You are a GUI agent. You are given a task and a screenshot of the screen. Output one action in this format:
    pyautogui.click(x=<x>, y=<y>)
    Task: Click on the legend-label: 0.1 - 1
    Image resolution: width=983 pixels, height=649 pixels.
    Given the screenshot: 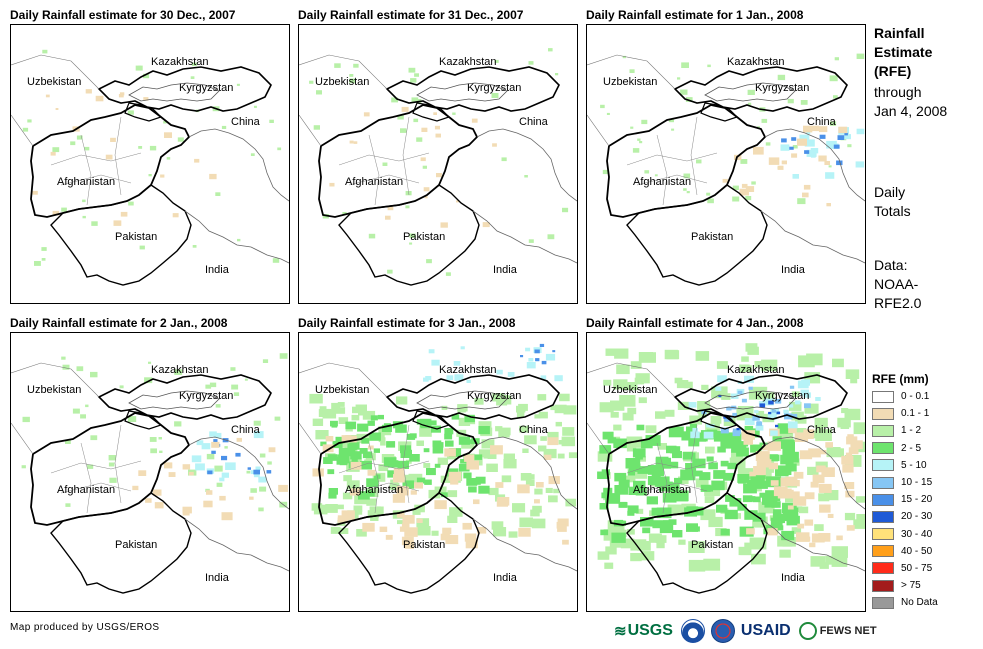 What is the action you would take?
    pyautogui.click(x=915, y=414)
    